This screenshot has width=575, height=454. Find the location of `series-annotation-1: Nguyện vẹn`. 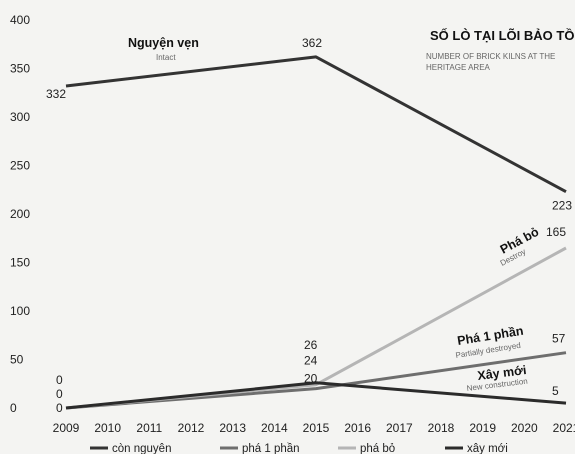

series-annotation-1: Nguyện vẹn is located at coordinates (163, 43).